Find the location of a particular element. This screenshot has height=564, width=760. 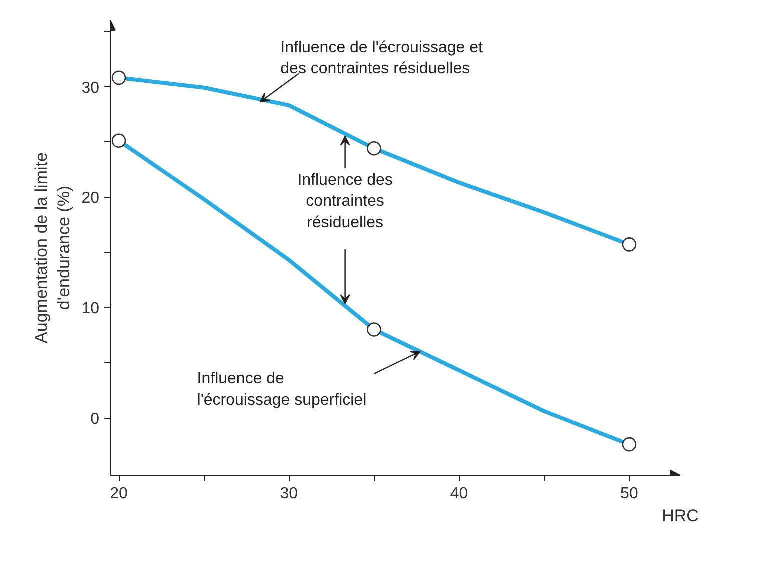

y-tick-label: 0 is located at coordinates (95, 419).